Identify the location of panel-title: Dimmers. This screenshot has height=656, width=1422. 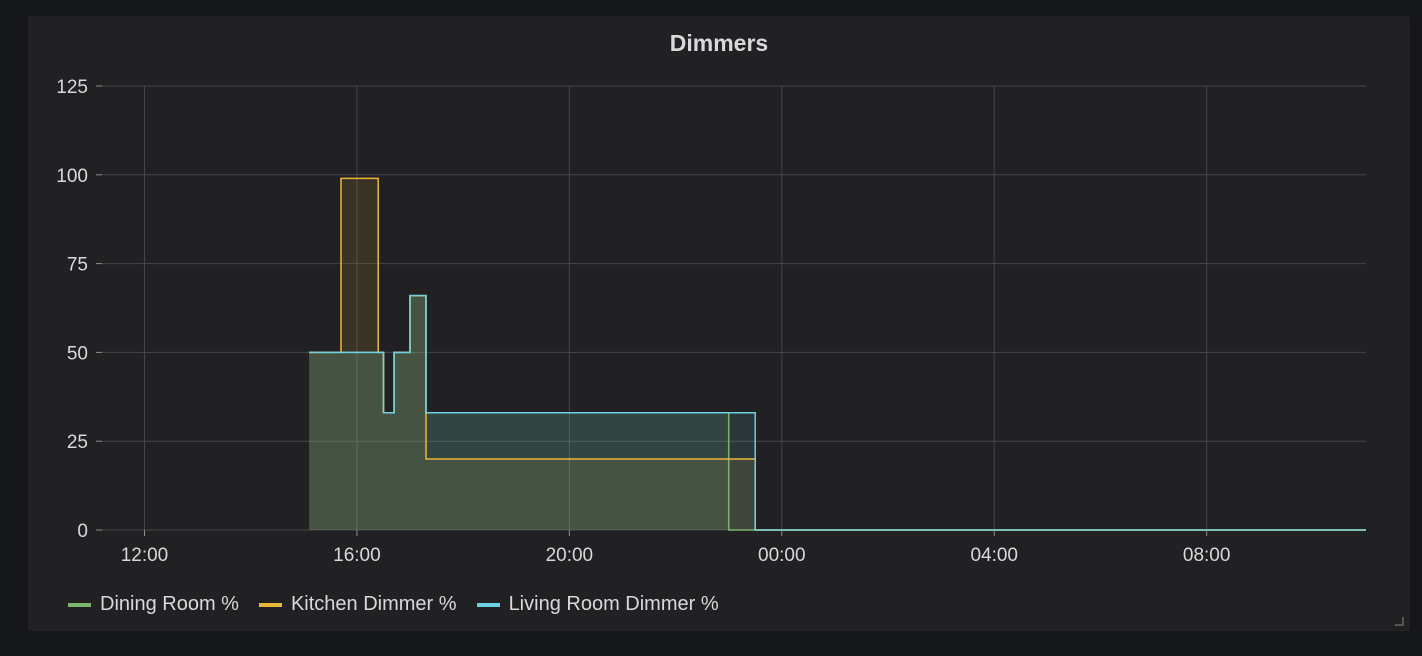
(719, 43).